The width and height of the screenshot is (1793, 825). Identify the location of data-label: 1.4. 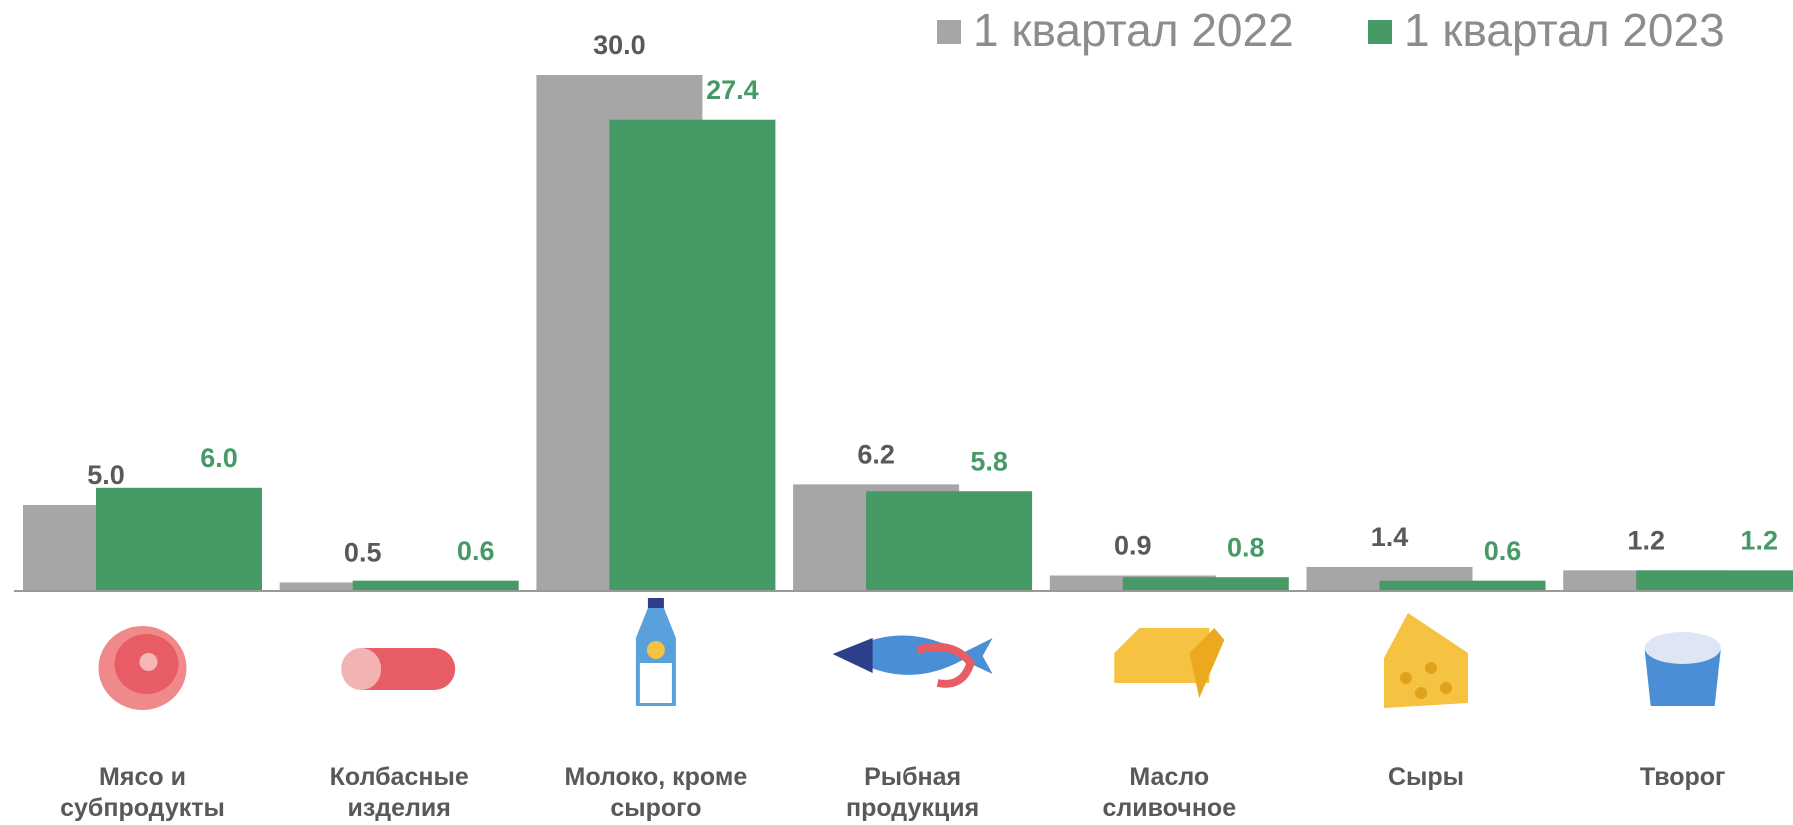
(1390, 537).